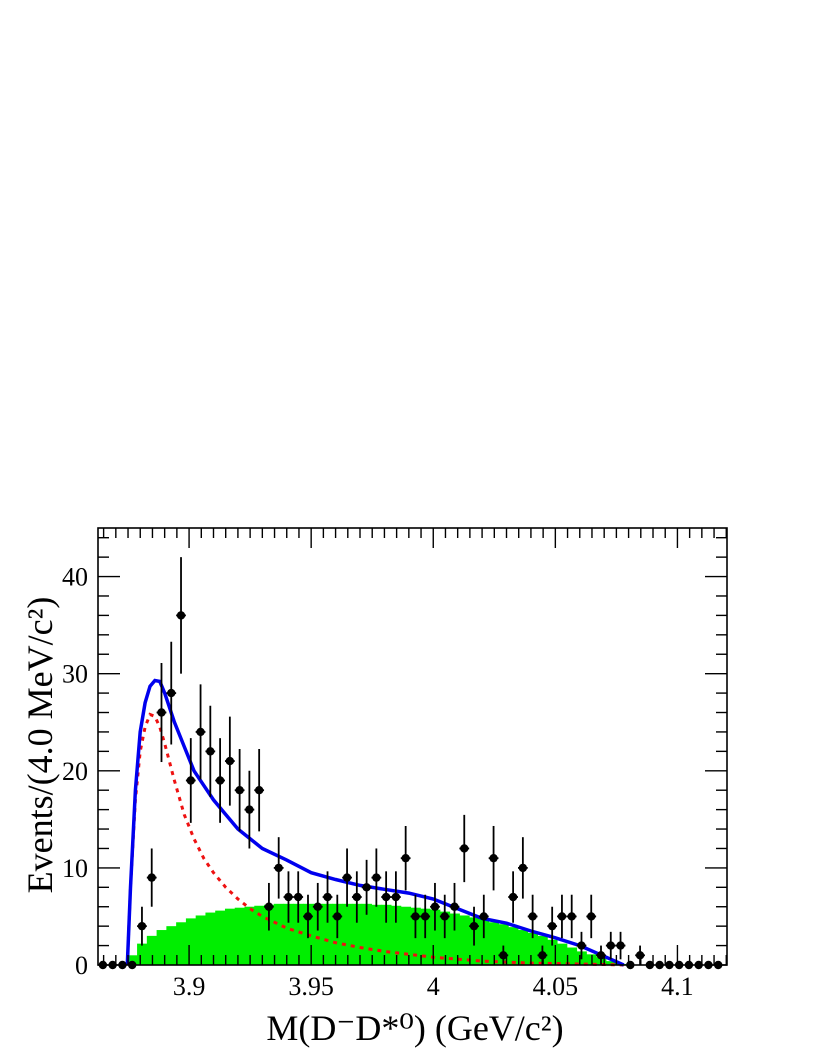 This screenshot has width=814, height=1053. Describe the element at coordinates (433, 986) in the screenshot. I see `x-tick-label: 4` at that location.